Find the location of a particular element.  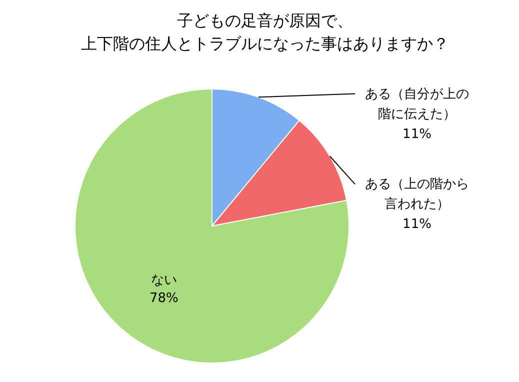

data-label: 78% is located at coordinates (164, 298).